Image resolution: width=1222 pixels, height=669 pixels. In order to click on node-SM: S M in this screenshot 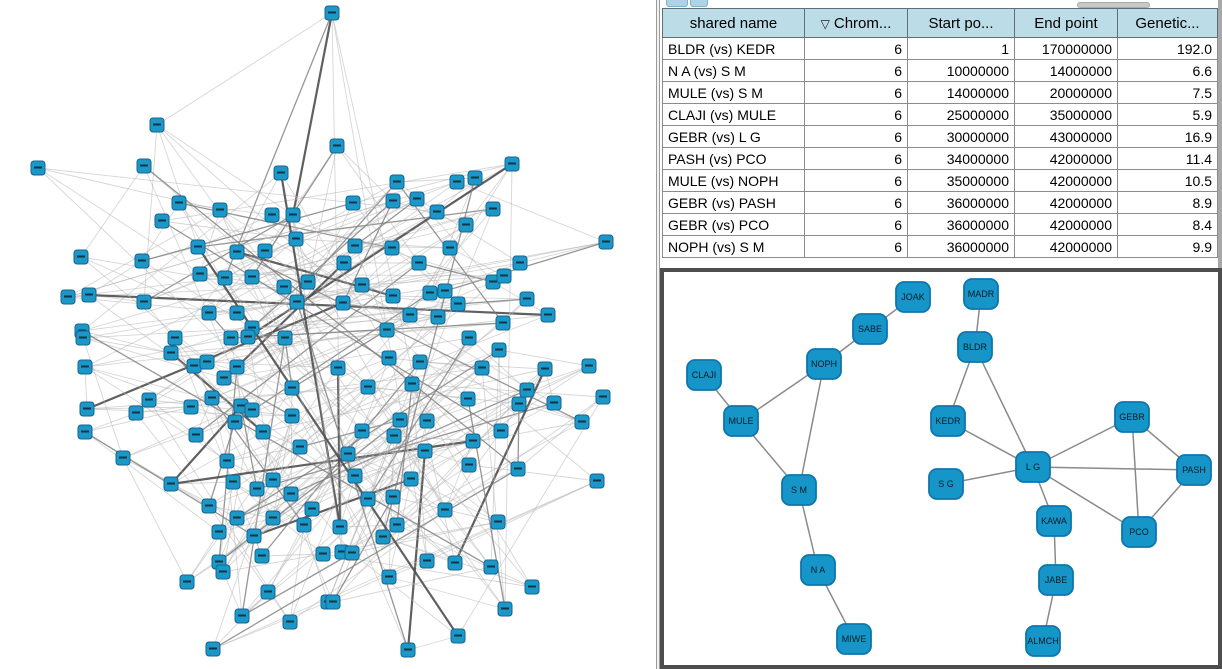, I will do `click(799, 490)`.